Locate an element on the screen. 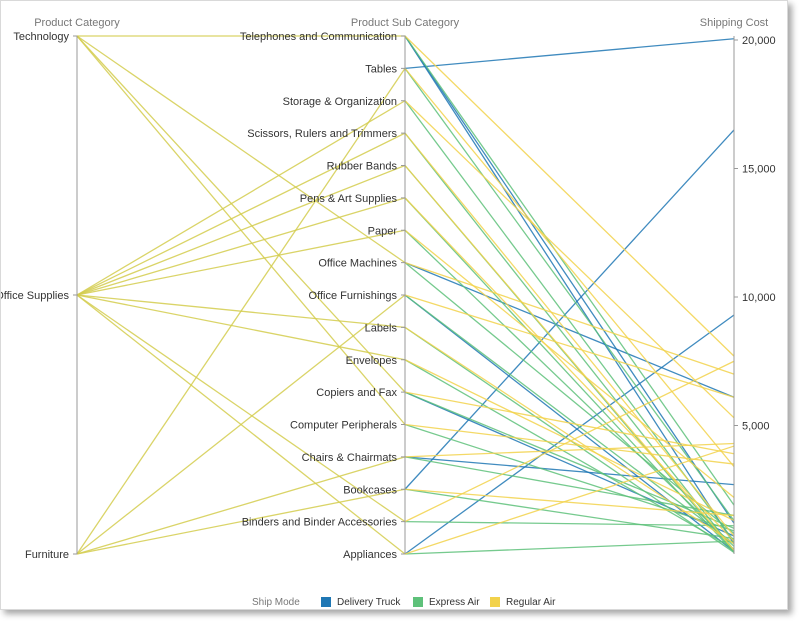  category-link-office-supplies-pens-art-supplies is located at coordinates (241, 246).